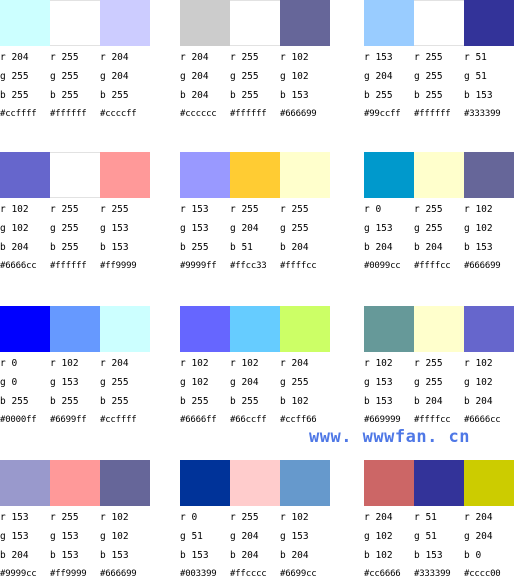  I want to click on g-value-row: g 102 g 51 g 204, so click(439, 536).